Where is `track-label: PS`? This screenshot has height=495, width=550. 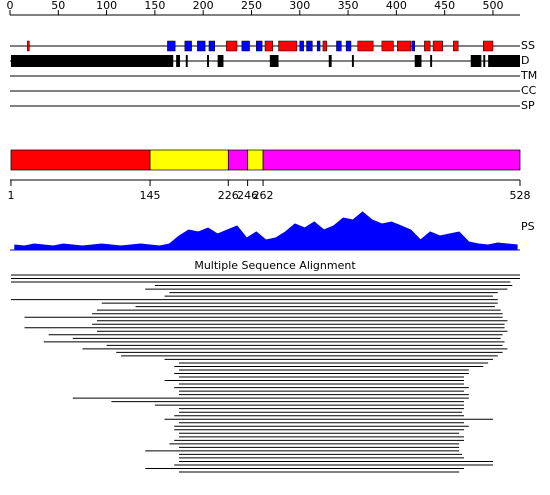 track-label: PS is located at coordinates (528, 226).